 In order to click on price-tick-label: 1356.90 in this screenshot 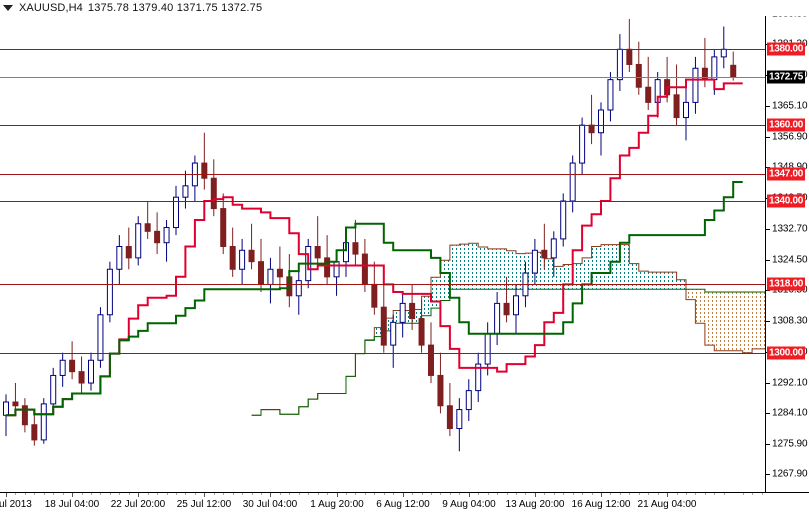, I will do `click(790, 137)`.